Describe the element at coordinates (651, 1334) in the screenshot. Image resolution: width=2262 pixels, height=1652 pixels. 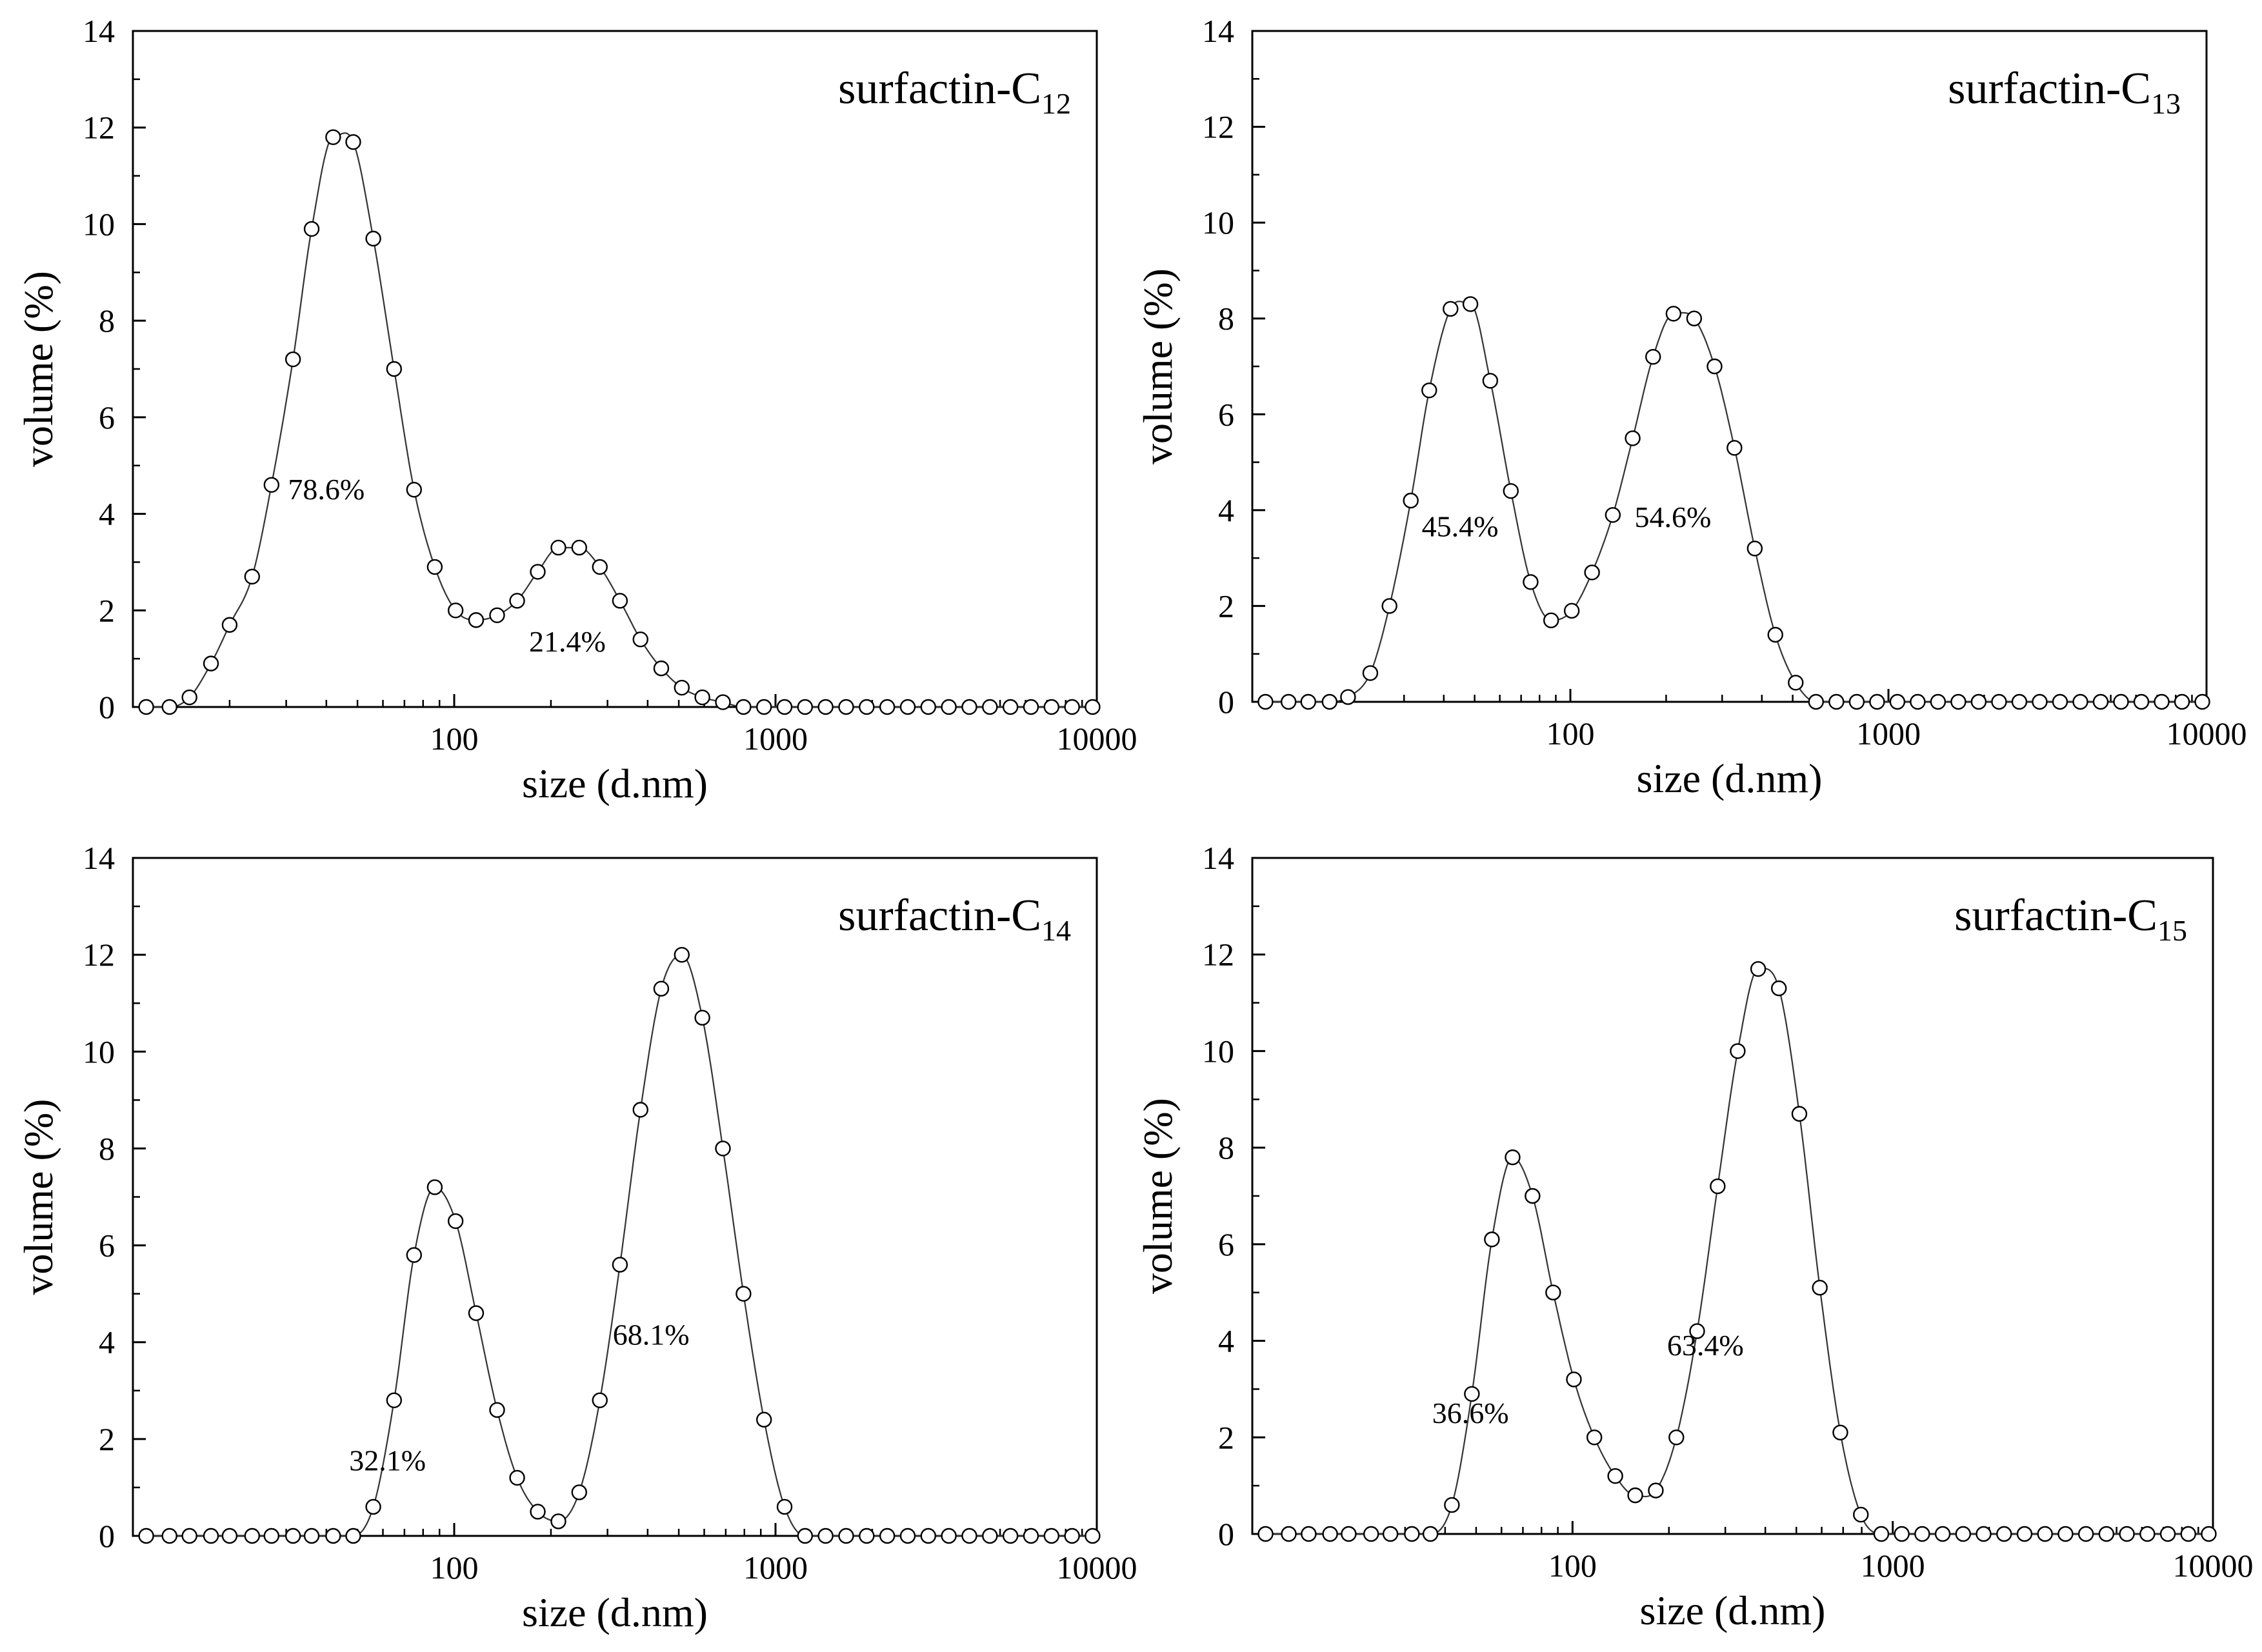
I see `percent-annotation: 68.1%` at that location.